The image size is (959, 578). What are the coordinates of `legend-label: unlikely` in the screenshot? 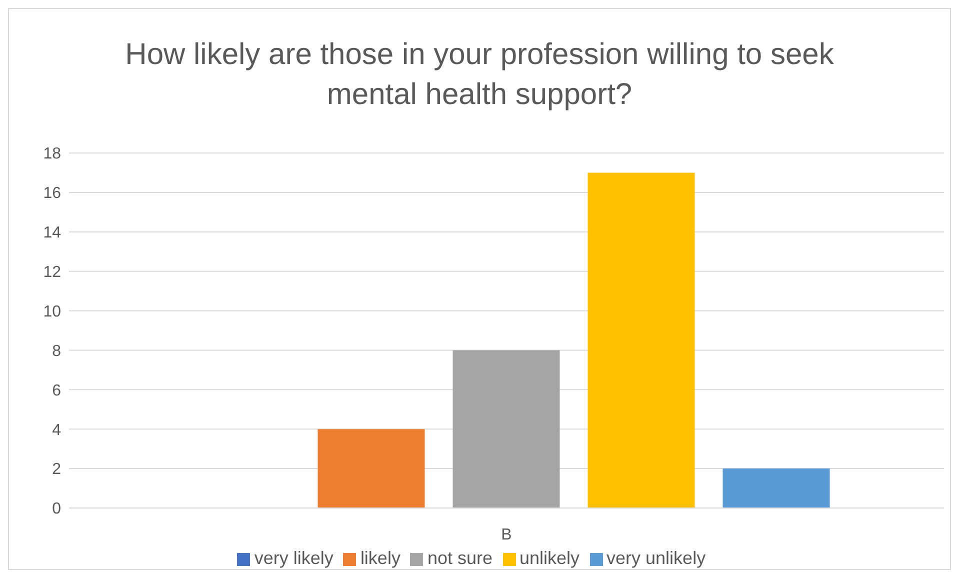 It's located at (550, 558).